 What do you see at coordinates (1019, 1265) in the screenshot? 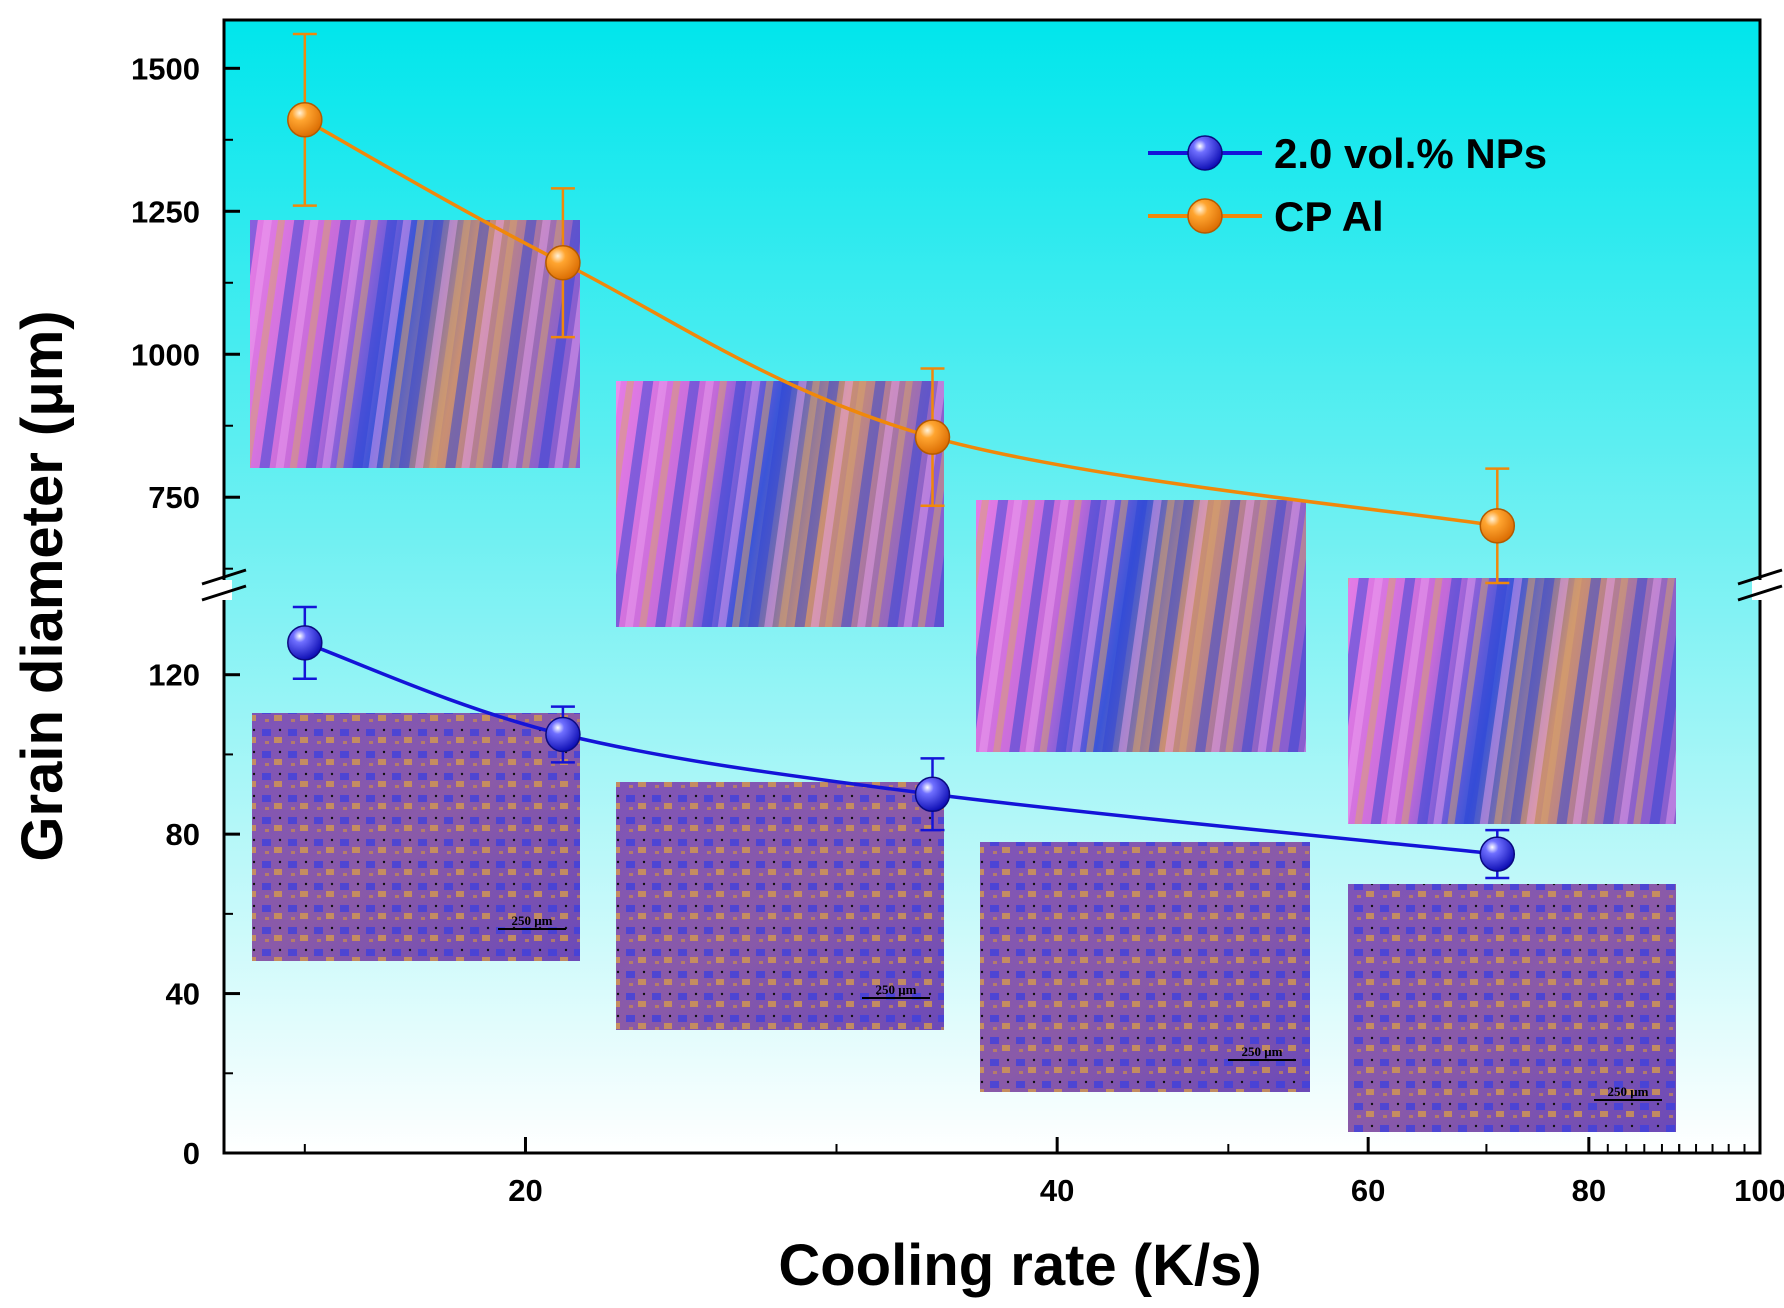
I see `x-axis-title: Cooling rate (K/s)` at bounding box center [1019, 1265].